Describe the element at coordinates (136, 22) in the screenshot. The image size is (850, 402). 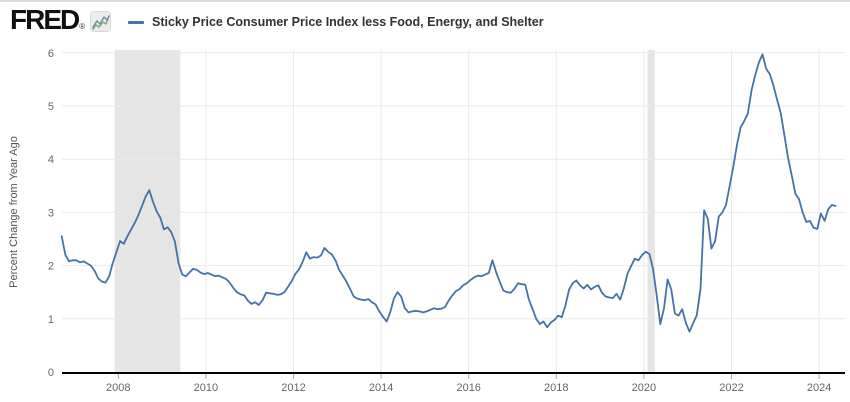
I see `legend-line-marker` at that location.